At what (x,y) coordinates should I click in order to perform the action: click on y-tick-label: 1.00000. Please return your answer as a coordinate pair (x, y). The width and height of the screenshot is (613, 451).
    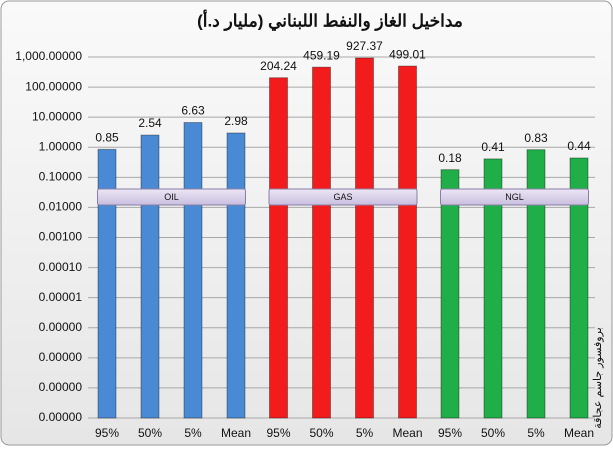
    Looking at the image, I should click on (61, 146).